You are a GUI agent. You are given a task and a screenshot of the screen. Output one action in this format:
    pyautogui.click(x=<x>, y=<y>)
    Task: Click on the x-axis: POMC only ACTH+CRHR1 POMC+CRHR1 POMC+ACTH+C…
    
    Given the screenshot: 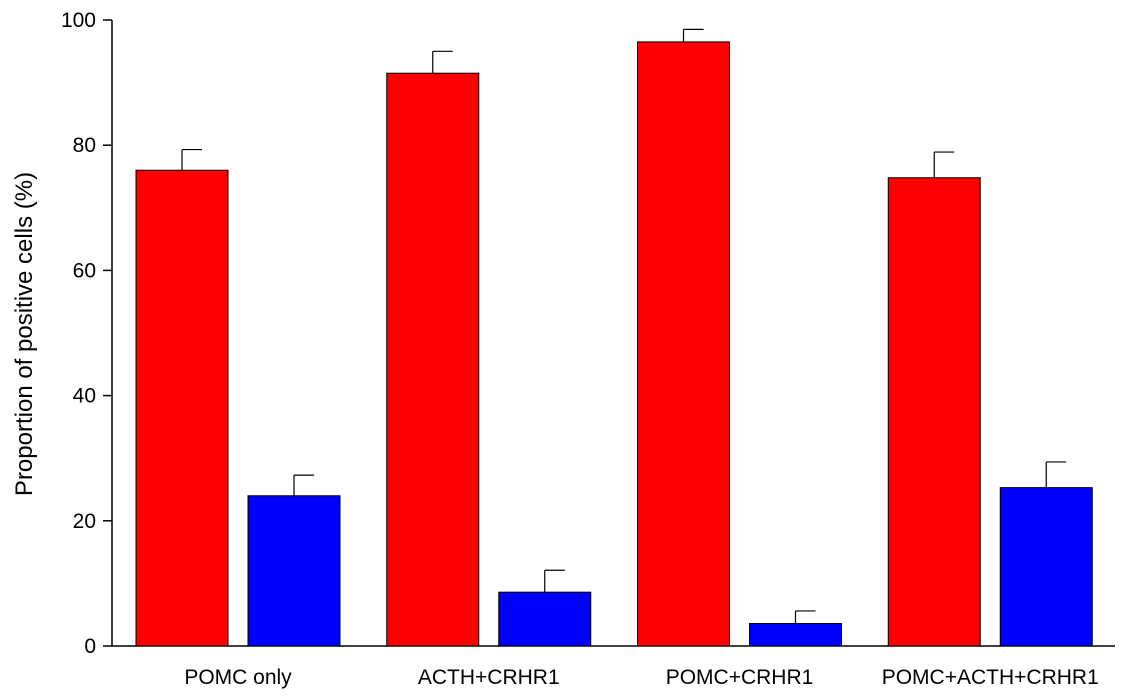 What is the action you would take?
    pyautogui.click(x=613, y=667)
    